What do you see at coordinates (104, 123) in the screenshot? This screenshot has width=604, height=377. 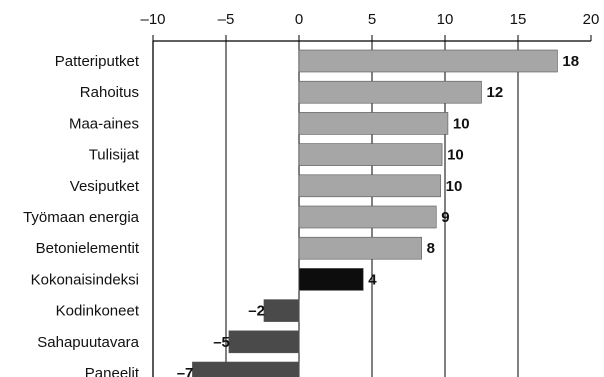 I see `category-label: Maa-aines` at bounding box center [104, 123].